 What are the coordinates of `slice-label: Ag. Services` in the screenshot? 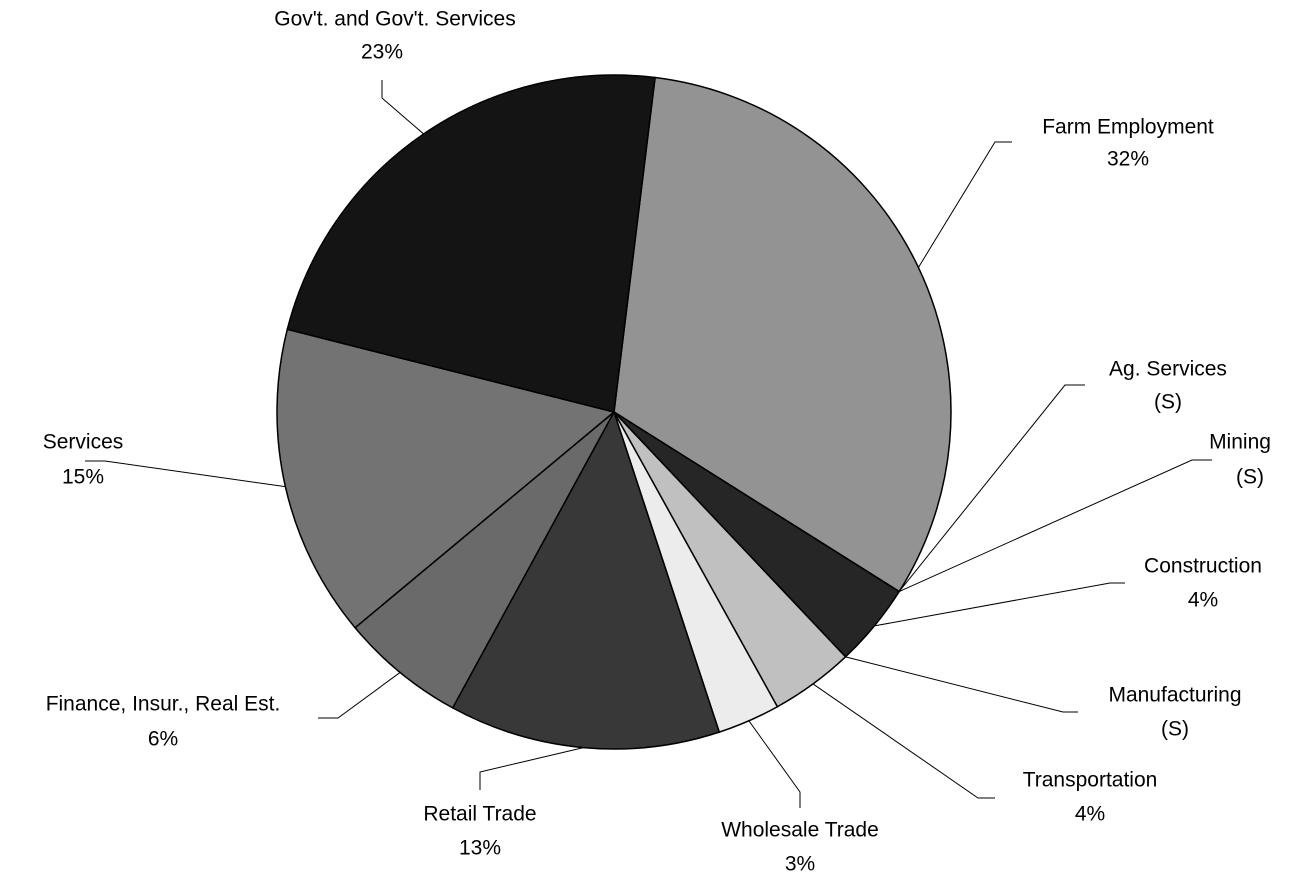 It's located at (1168, 369).